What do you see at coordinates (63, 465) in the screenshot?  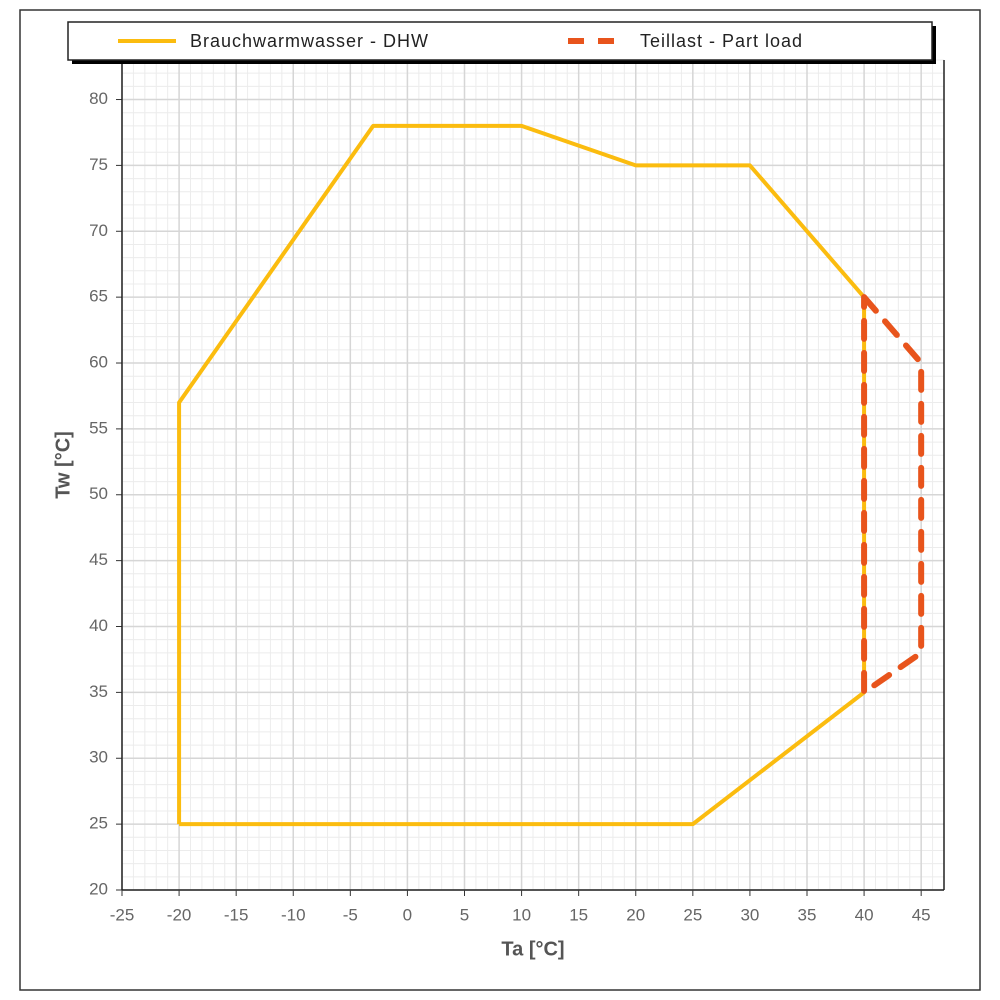 I see `y-axis-title: Tw [°C]` at bounding box center [63, 465].